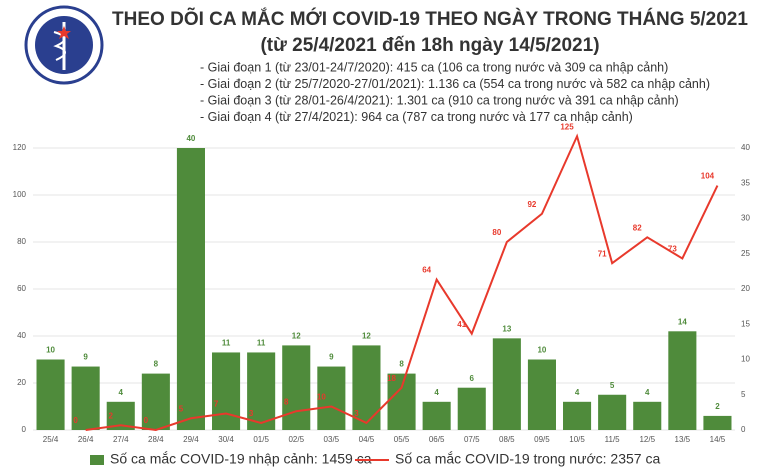 The image size is (770, 473). I want to click on x-tick-label: 09/5, so click(542, 439).